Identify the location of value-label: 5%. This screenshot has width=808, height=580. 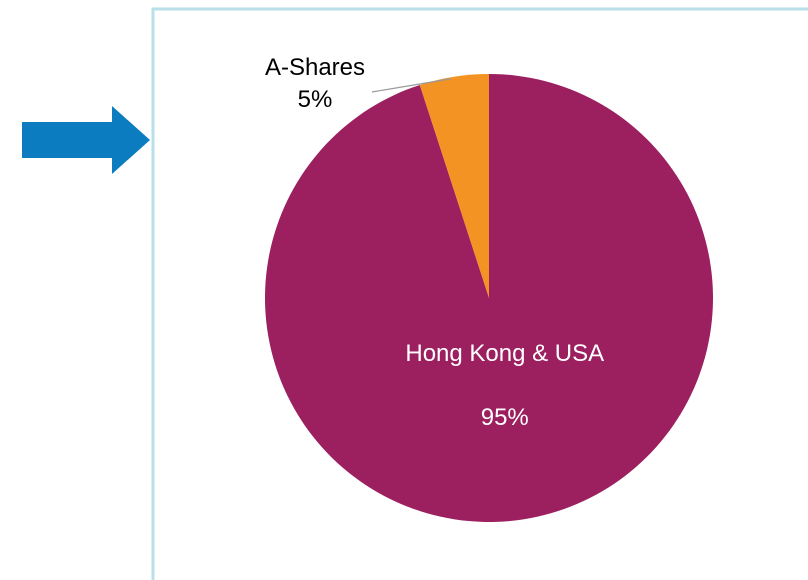
(315, 99).